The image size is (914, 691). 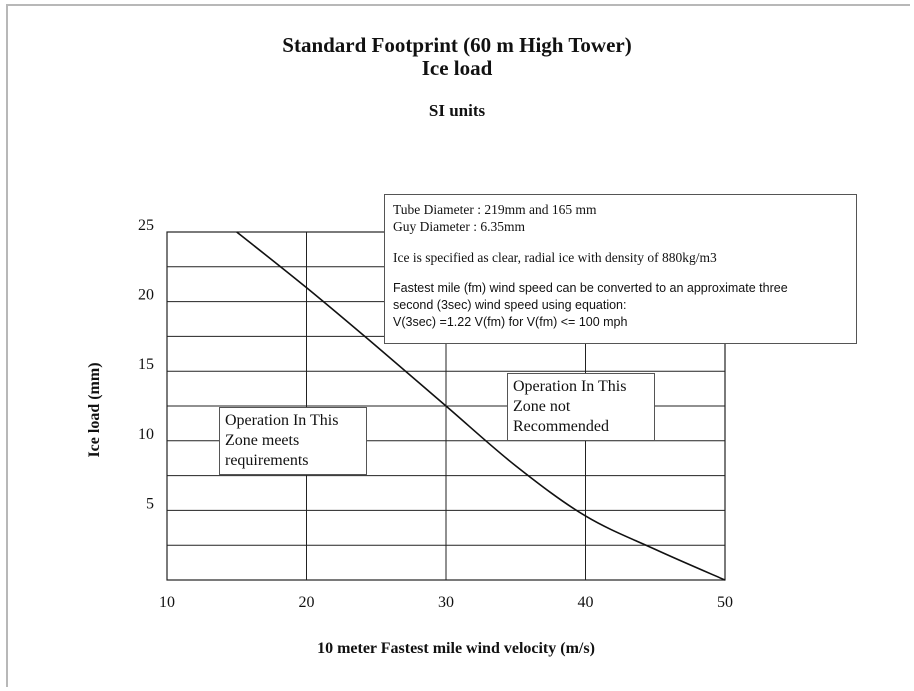 What do you see at coordinates (146, 295) in the screenshot?
I see `y-tick-label: 20` at bounding box center [146, 295].